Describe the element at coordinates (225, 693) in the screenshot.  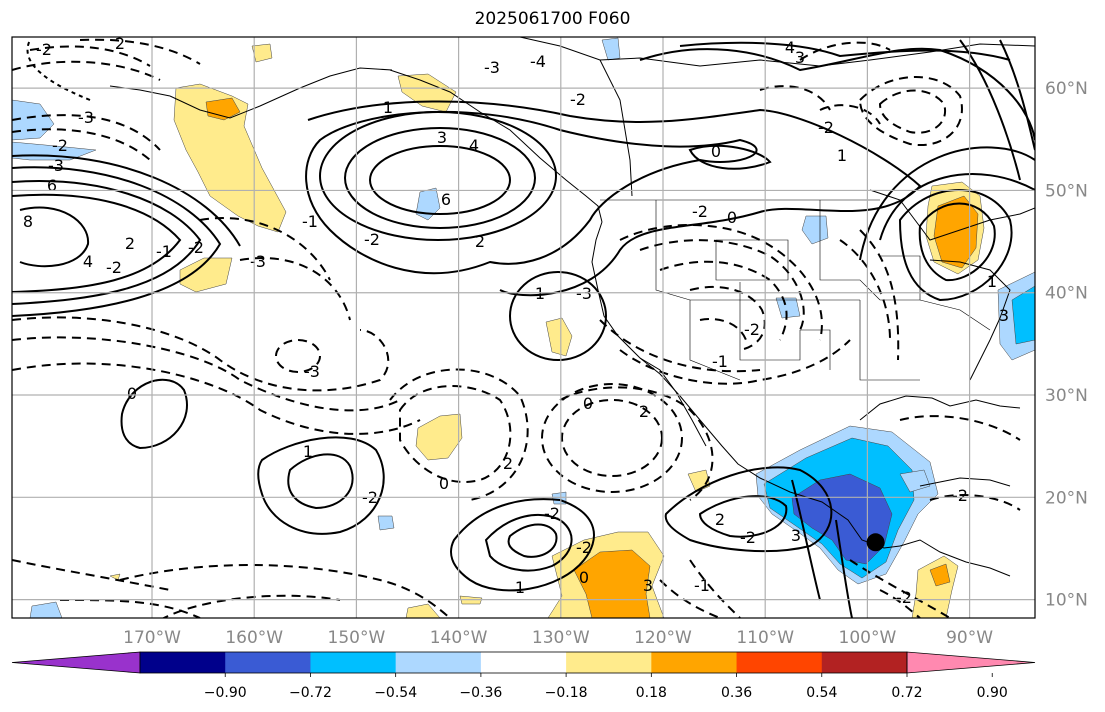
I see `colorbar-tick-label: −0.90` at that location.